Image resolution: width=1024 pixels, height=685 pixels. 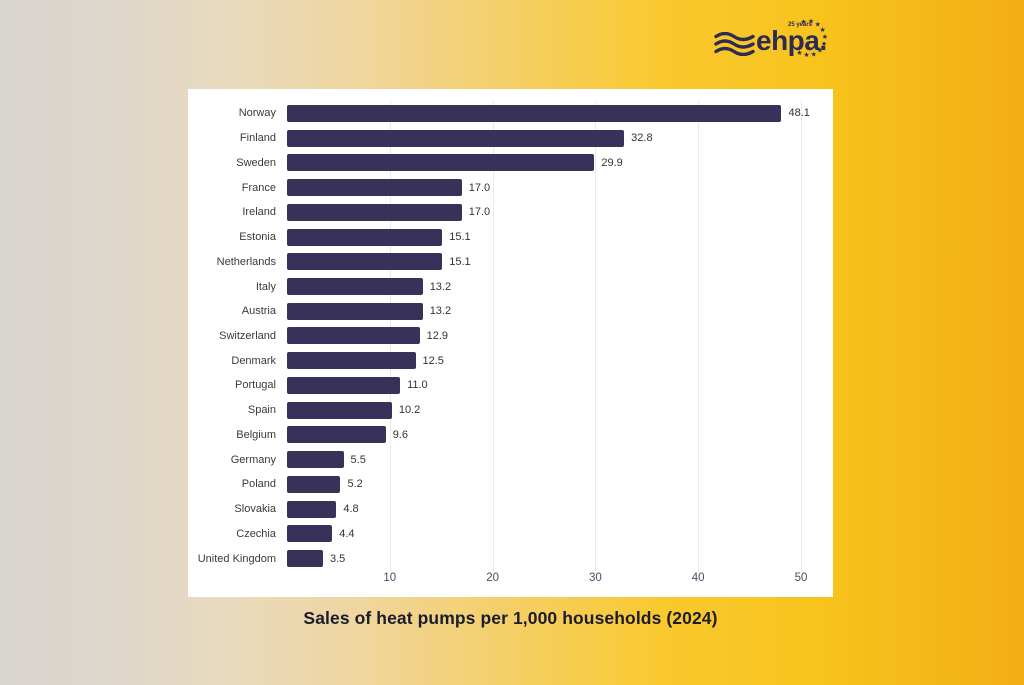 I want to click on bar-track: 4.4, so click(x=560, y=534).